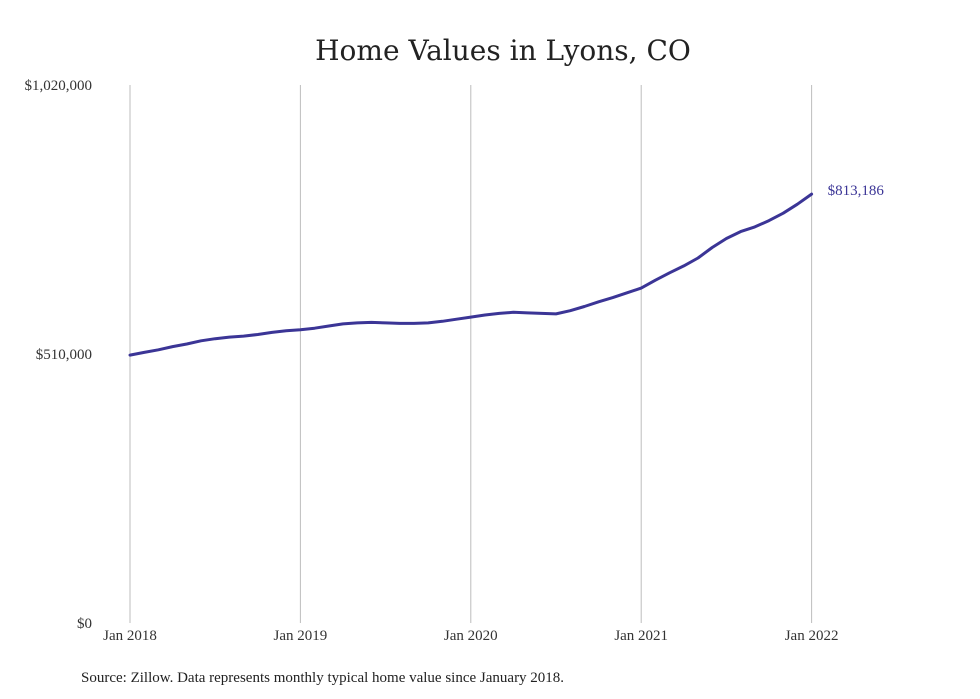  Describe the element at coordinates (130, 636) in the screenshot. I see `x-tick-label: Jan 2018` at that location.